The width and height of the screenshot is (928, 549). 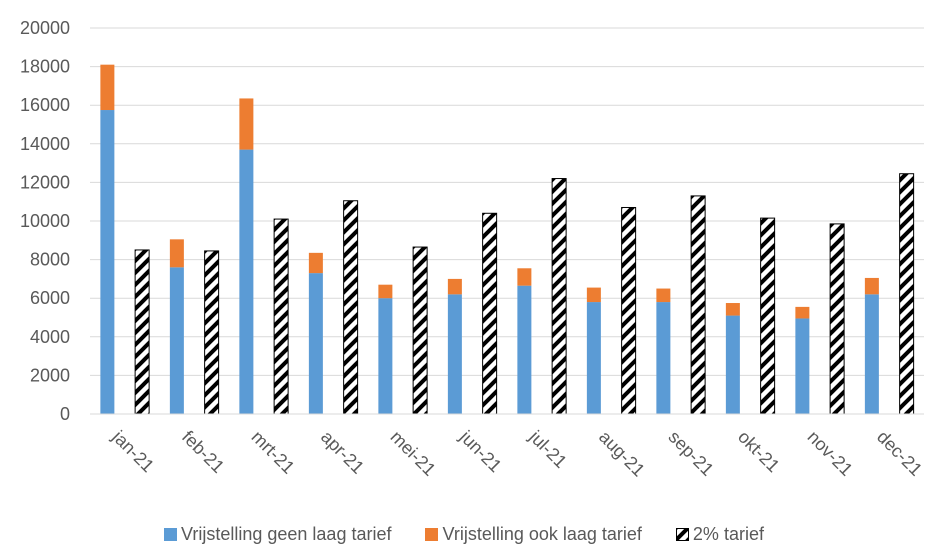 What do you see at coordinates (50, 260) in the screenshot?
I see `y-tick-label: 8000` at bounding box center [50, 260].